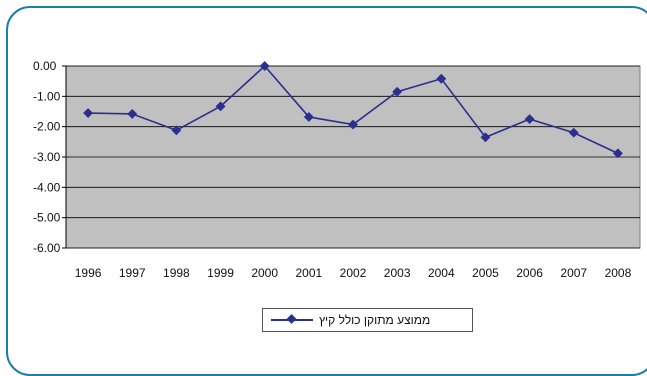 This screenshot has width=647, height=376. What do you see at coordinates (220, 273) in the screenshot?
I see `x-tick-label: 1999` at bounding box center [220, 273].